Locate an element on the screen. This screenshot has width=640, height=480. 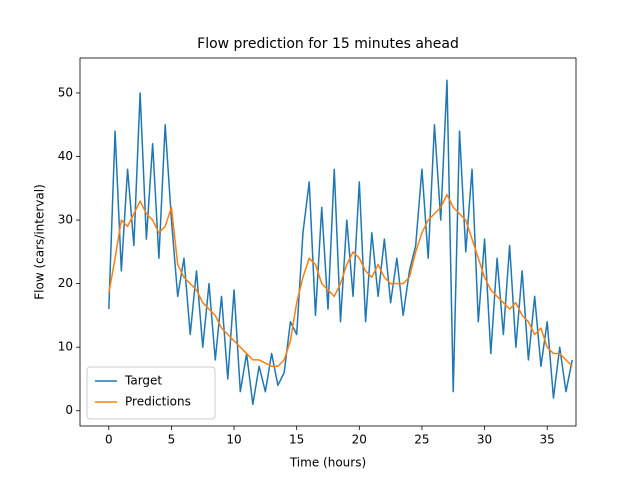
y-tick-label: 0 is located at coordinates (69, 410).